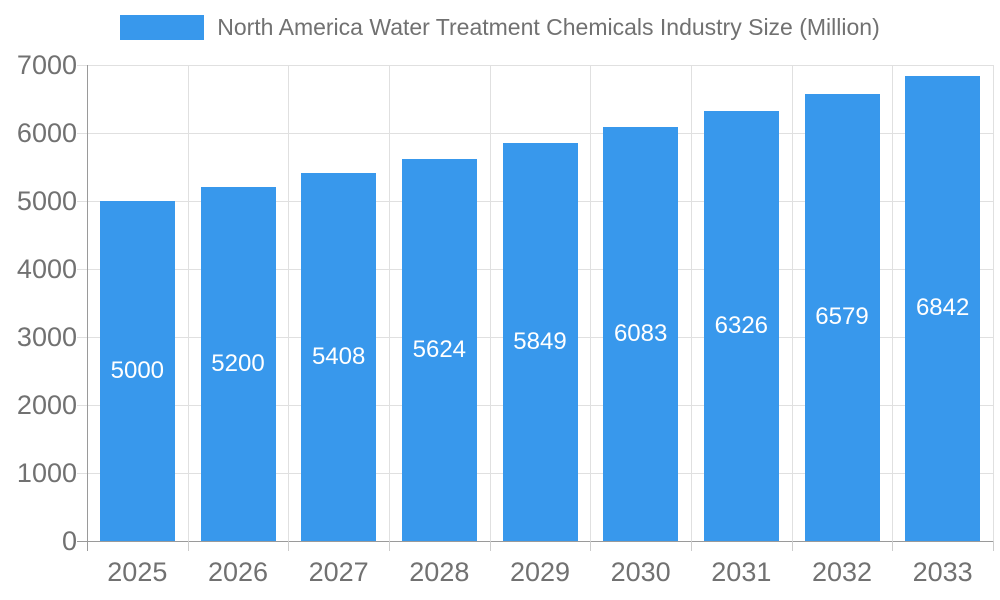 This screenshot has width=1000, height=600. I want to click on bar-value-label: 5000, so click(137, 370).